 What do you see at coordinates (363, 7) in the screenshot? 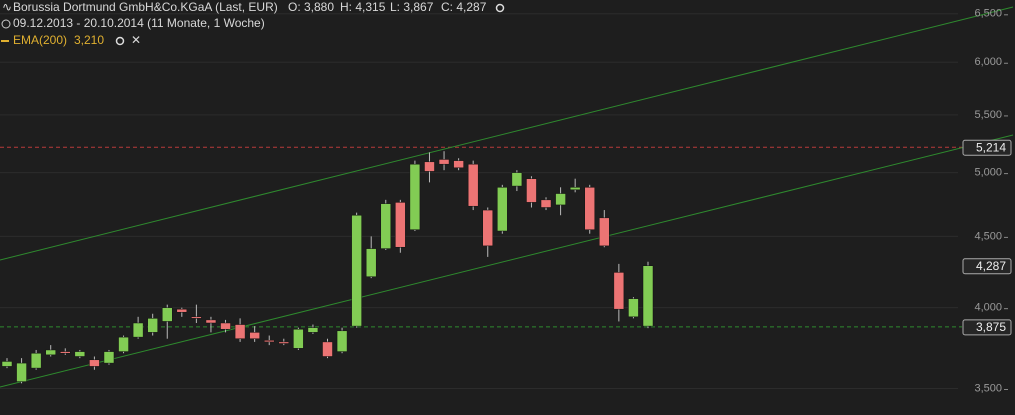
I see `high-value: H: 4,315` at bounding box center [363, 7].